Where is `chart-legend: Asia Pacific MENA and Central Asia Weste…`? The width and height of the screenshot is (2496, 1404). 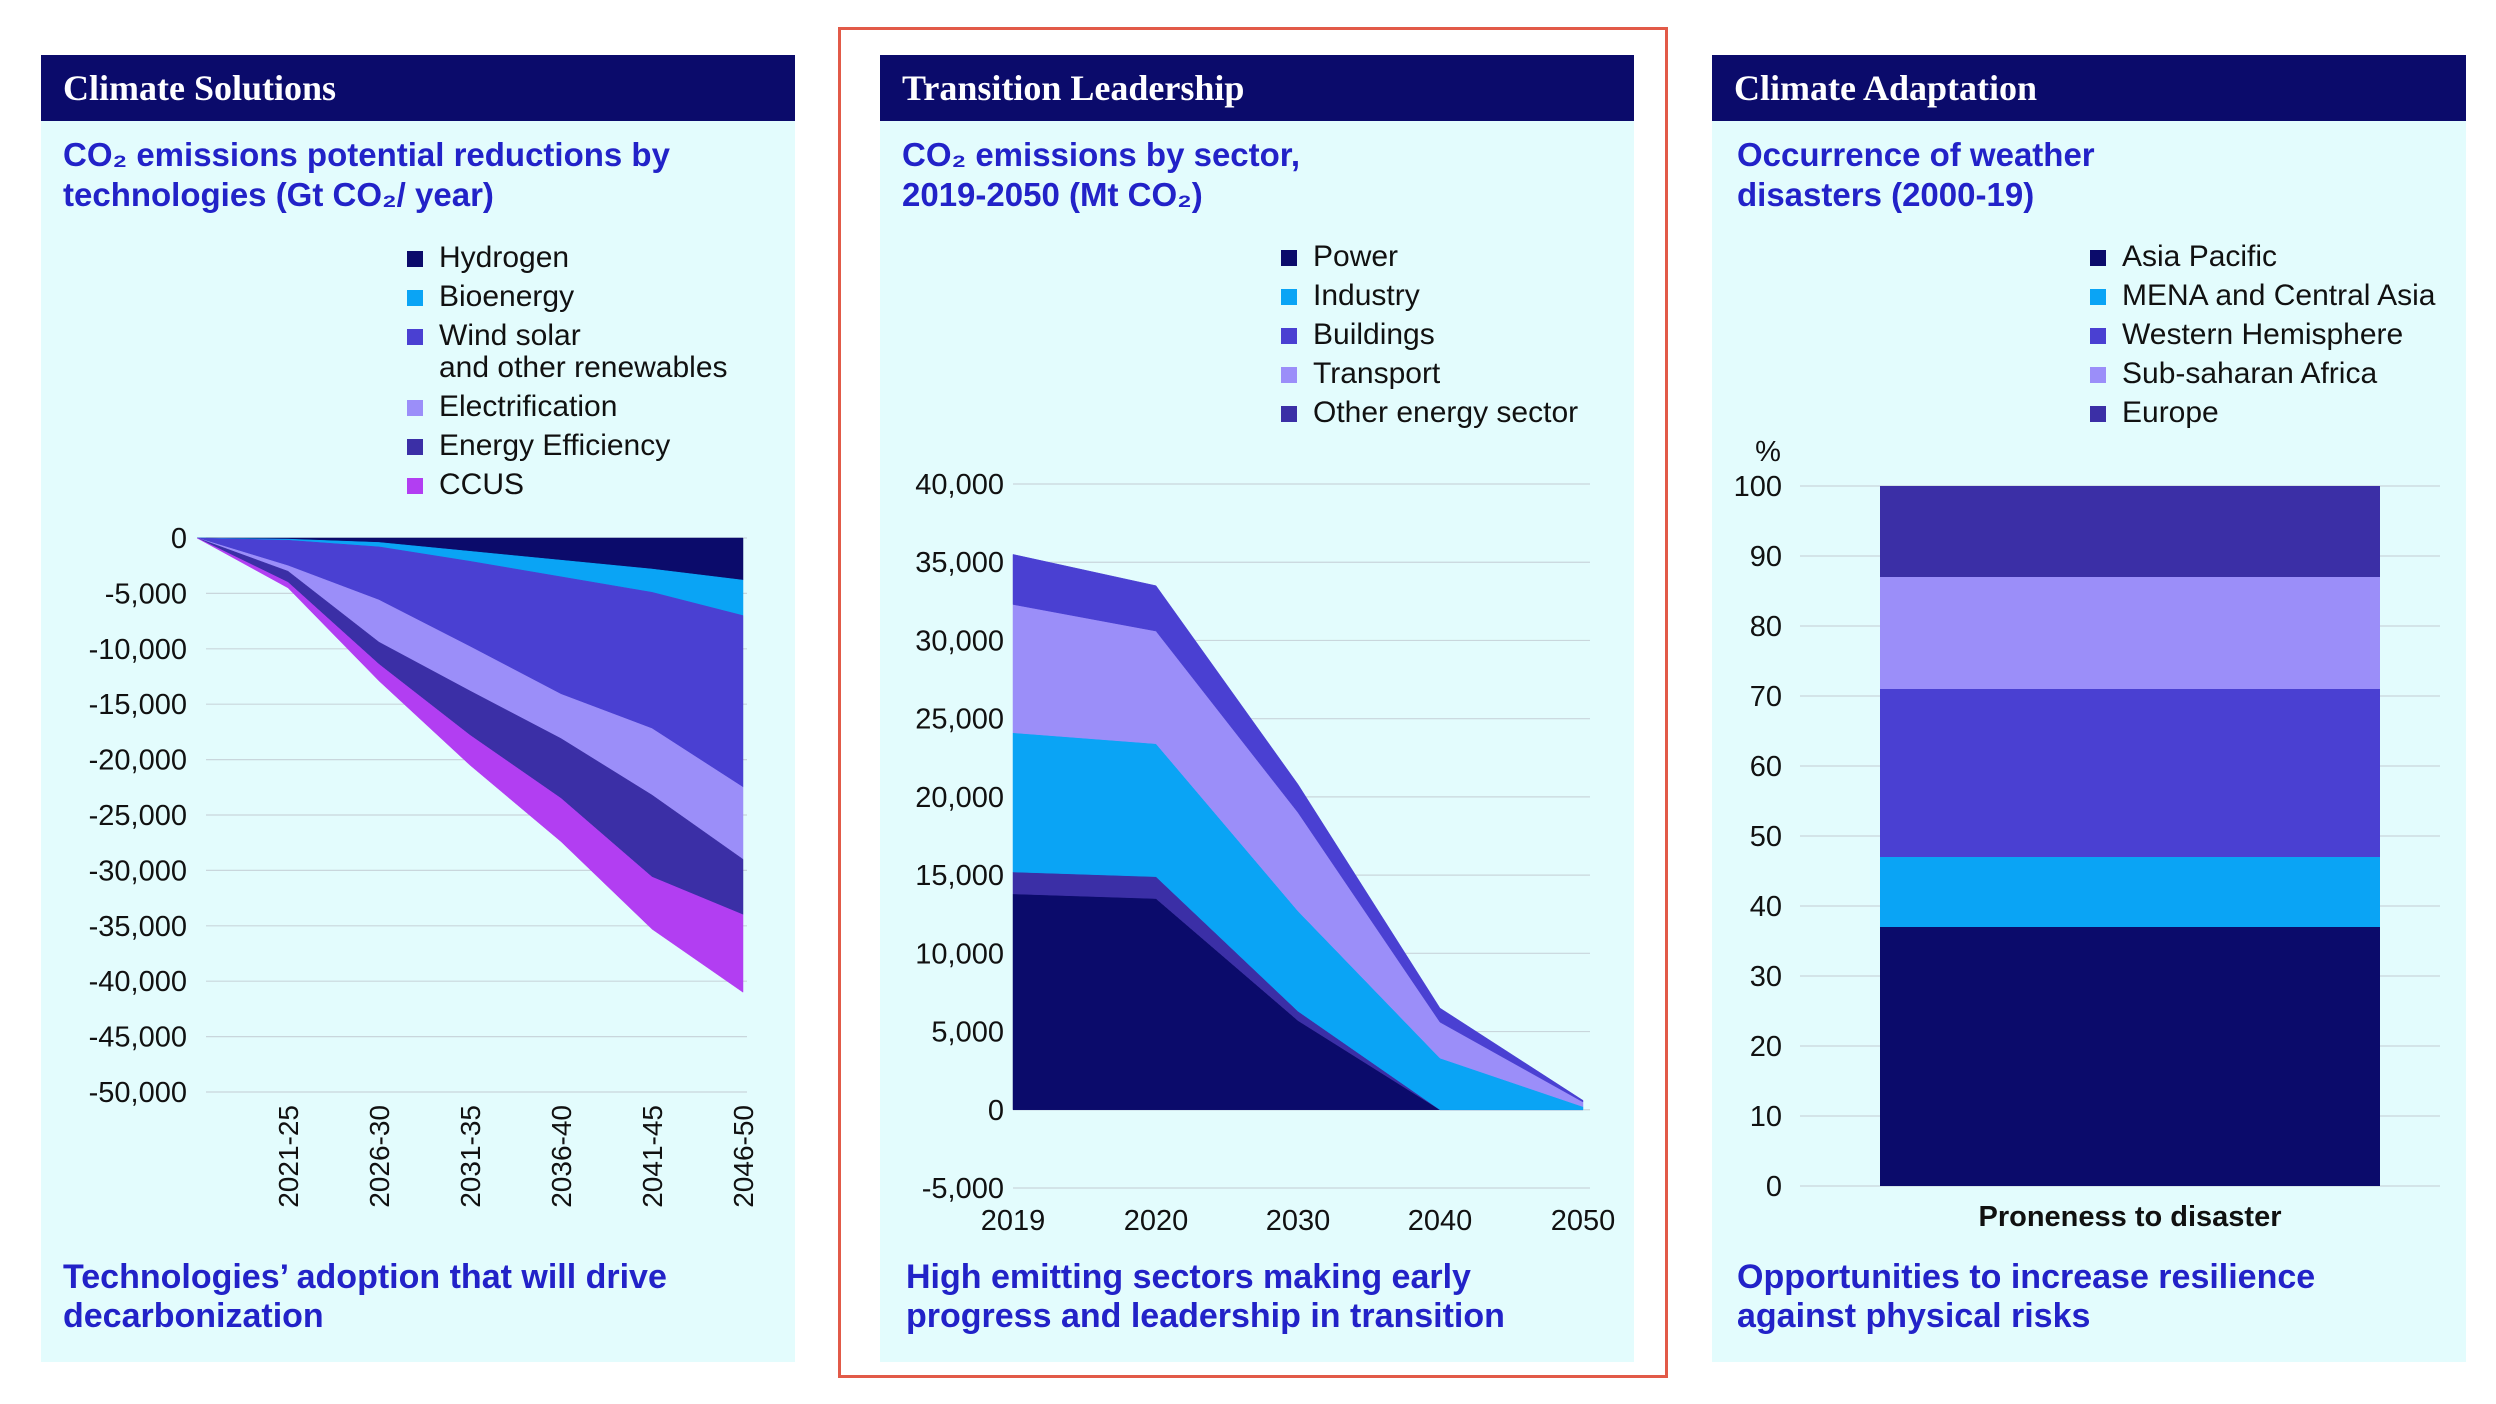
chart-legend: Asia Pacific MENA and Central Asia Weste… is located at coordinates (2263, 338).